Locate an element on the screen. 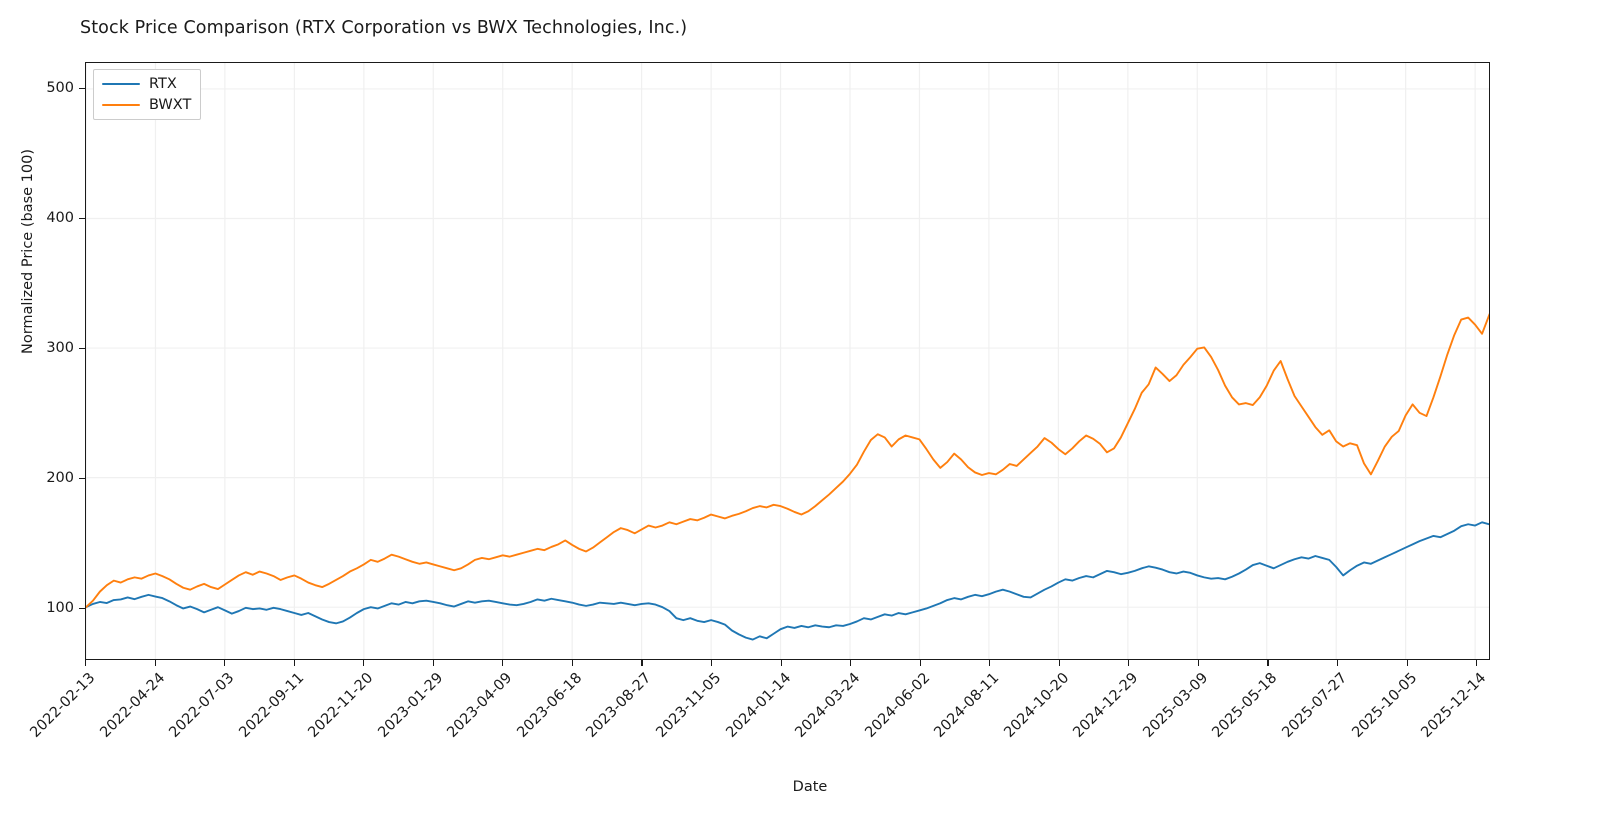 The height and width of the screenshot is (819, 1620). legend-item-bwxt: BWXT is located at coordinates (146, 105).